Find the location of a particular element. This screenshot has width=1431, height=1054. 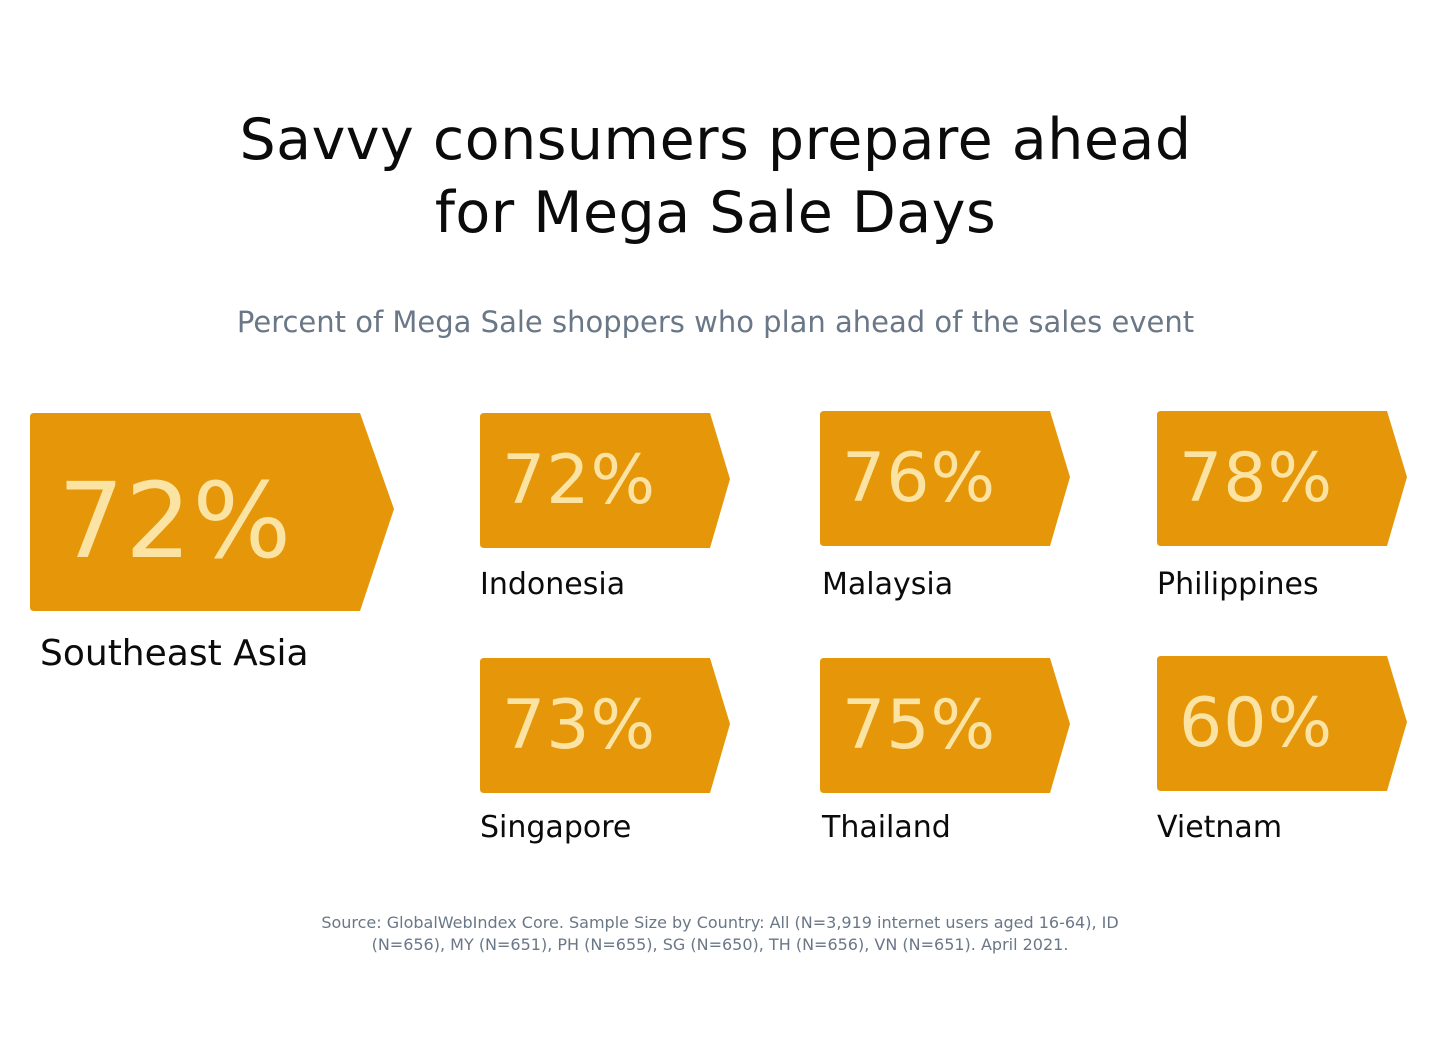

tag-shape-thailand is located at coordinates (945, 725).